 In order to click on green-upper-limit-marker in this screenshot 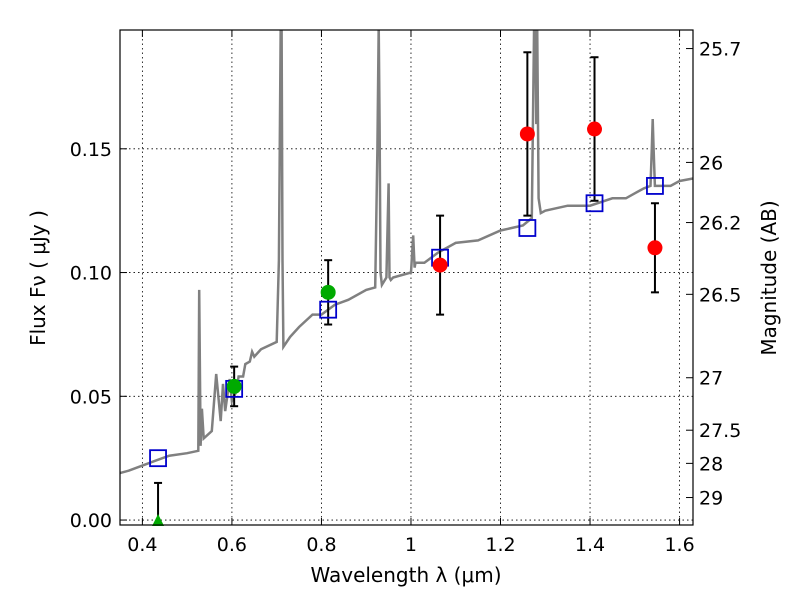, I will do `click(158, 520)`.